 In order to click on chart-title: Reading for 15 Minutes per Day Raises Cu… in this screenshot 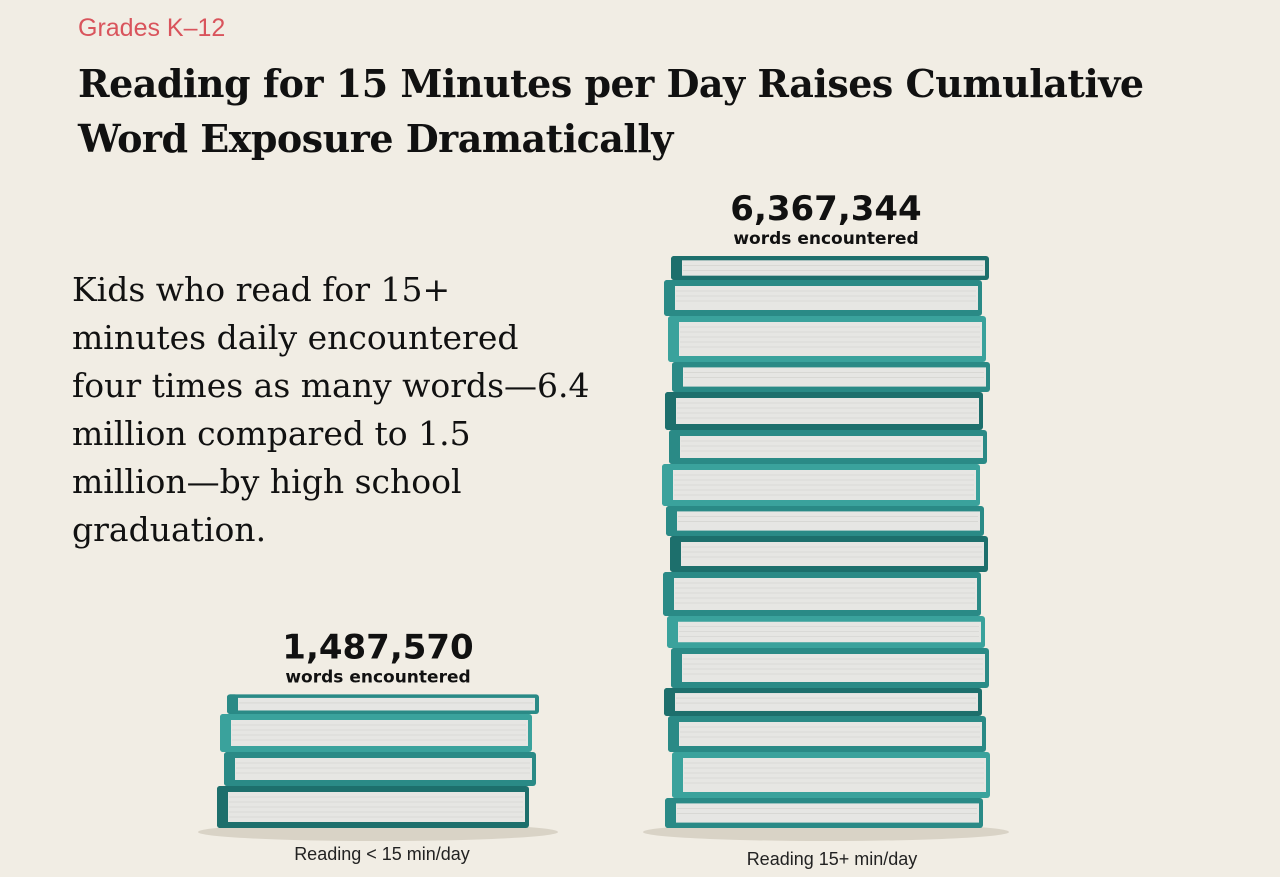, I will do `click(611, 111)`.